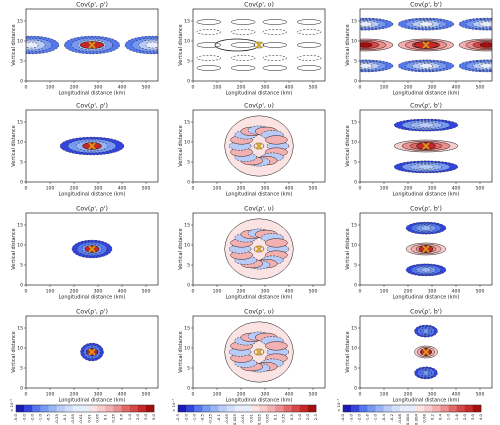 The height and width of the screenshot is (425, 500). I want to click on colorbar-tick-label: -2.0, so click(31, 417).